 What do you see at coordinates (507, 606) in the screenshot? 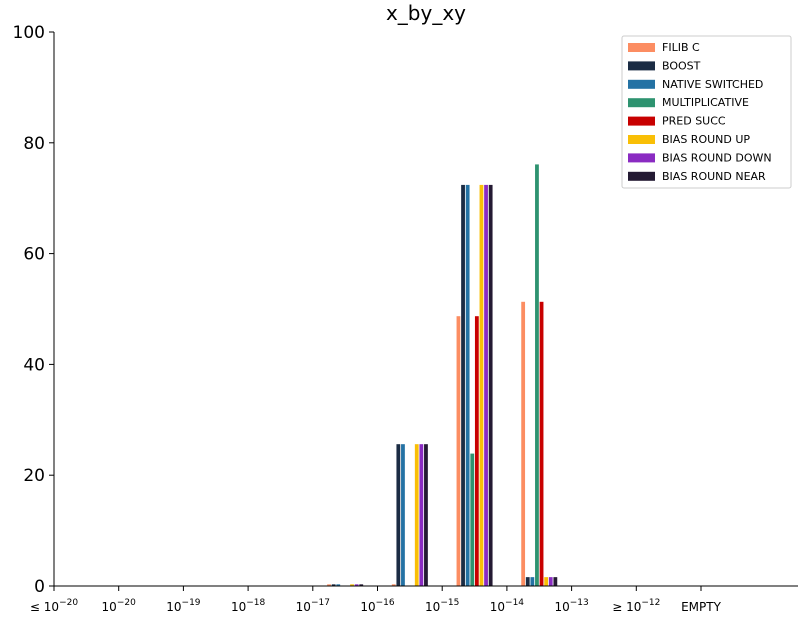
I see `x-tick-label: 10−14` at bounding box center [507, 606].